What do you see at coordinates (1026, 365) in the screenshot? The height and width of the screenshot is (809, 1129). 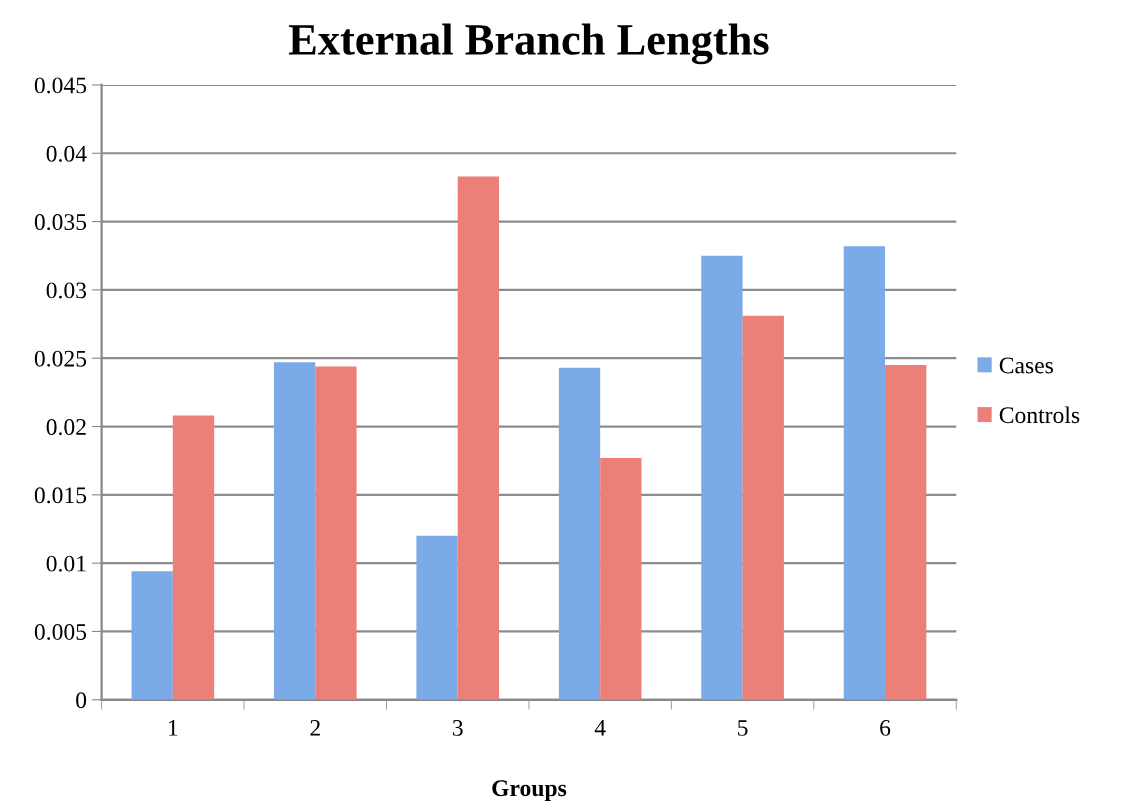 I see `legend-label: Cases` at bounding box center [1026, 365].